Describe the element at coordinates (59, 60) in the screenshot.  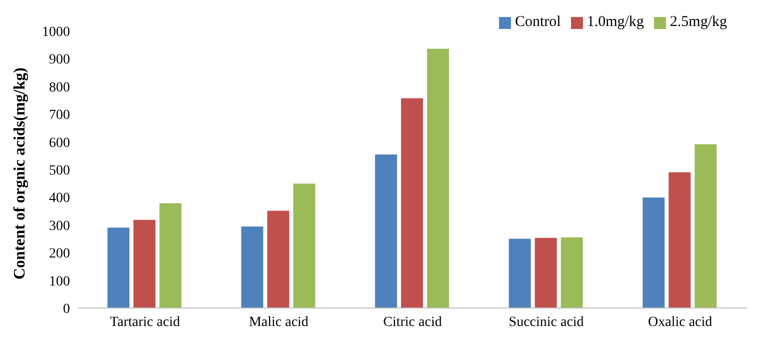
I see `y-tick-label: 900` at that location.